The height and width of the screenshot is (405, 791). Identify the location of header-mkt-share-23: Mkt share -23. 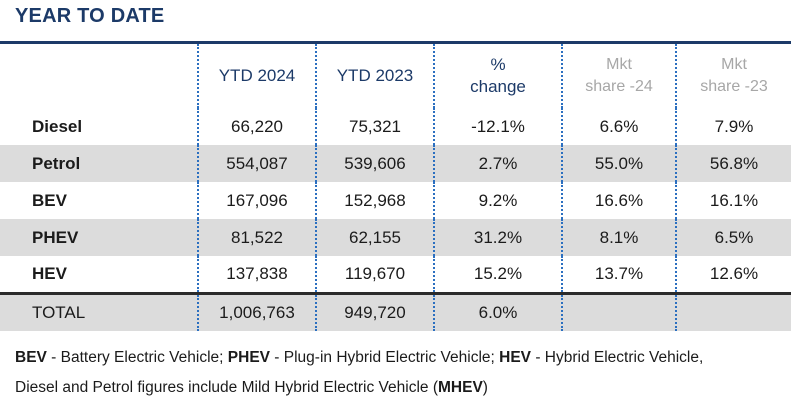
(733, 76).